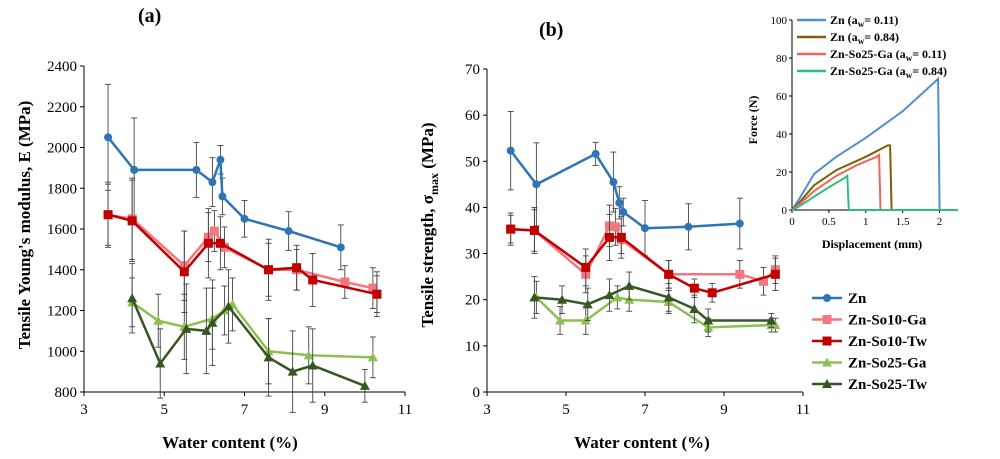 This screenshot has height=459, width=1000. What do you see at coordinates (642, 442) in the screenshot?
I see `panel-b-xlabel: Water content (%)` at bounding box center [642, 442].